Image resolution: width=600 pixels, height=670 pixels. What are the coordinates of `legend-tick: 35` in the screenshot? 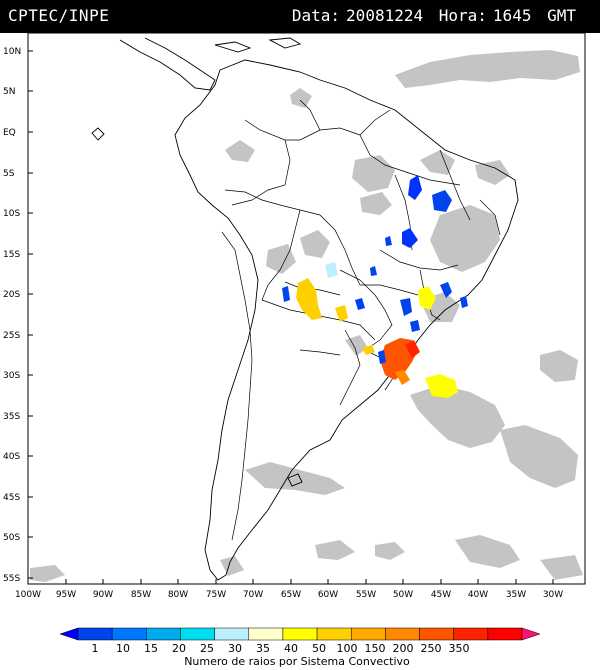 It's located at (263, 648).